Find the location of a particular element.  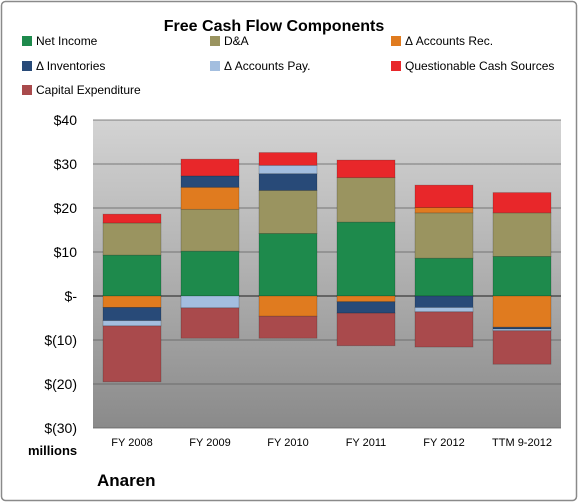

y-tick-label: $(30) is located at coordinates (60, 428).